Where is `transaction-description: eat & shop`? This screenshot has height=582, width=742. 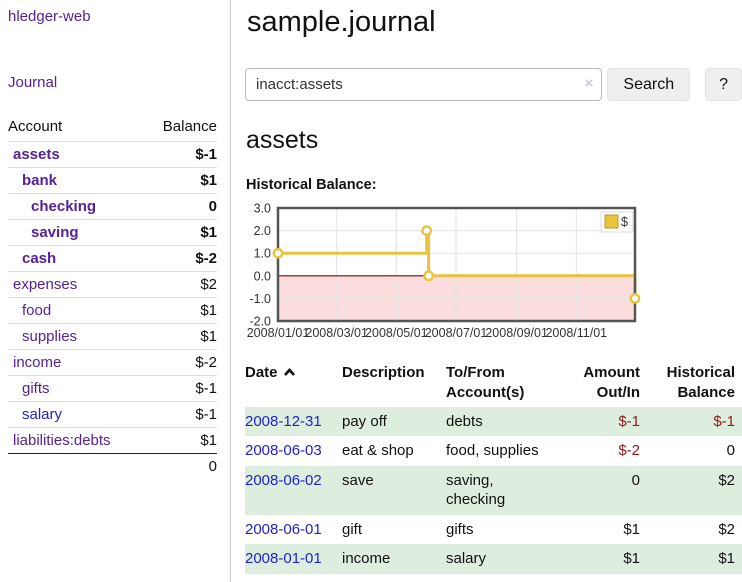 transaction-description: eat & shop is located at coordinates (378, 450).